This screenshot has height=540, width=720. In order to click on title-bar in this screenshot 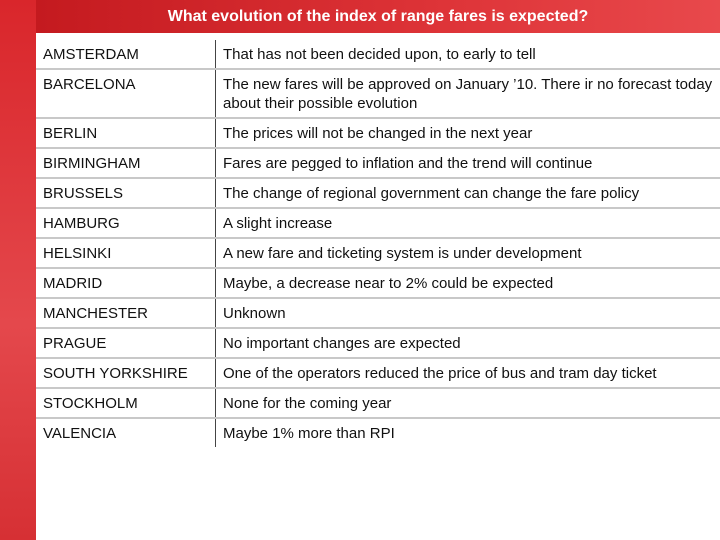, I will do `click(378, 16)`.